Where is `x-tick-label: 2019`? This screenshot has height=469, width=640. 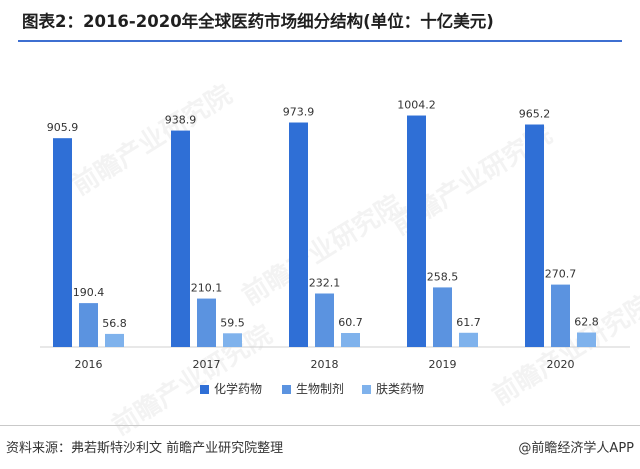
x-tick-label: 2019 is located at coordinates (443, 364).